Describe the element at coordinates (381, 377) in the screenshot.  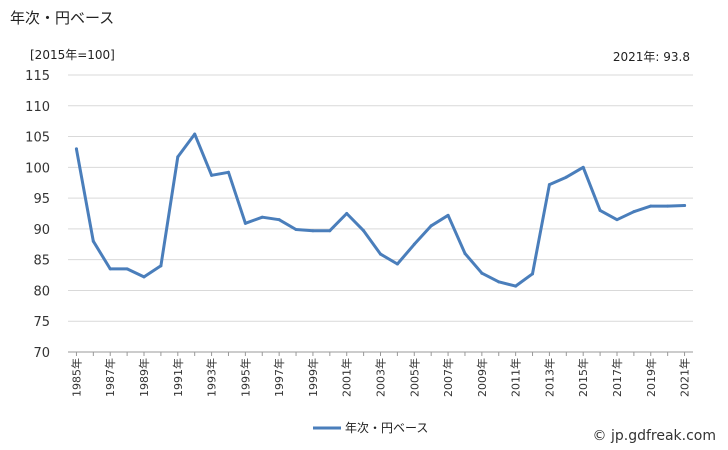
I see `x-tick-label: 2003年` at that location.